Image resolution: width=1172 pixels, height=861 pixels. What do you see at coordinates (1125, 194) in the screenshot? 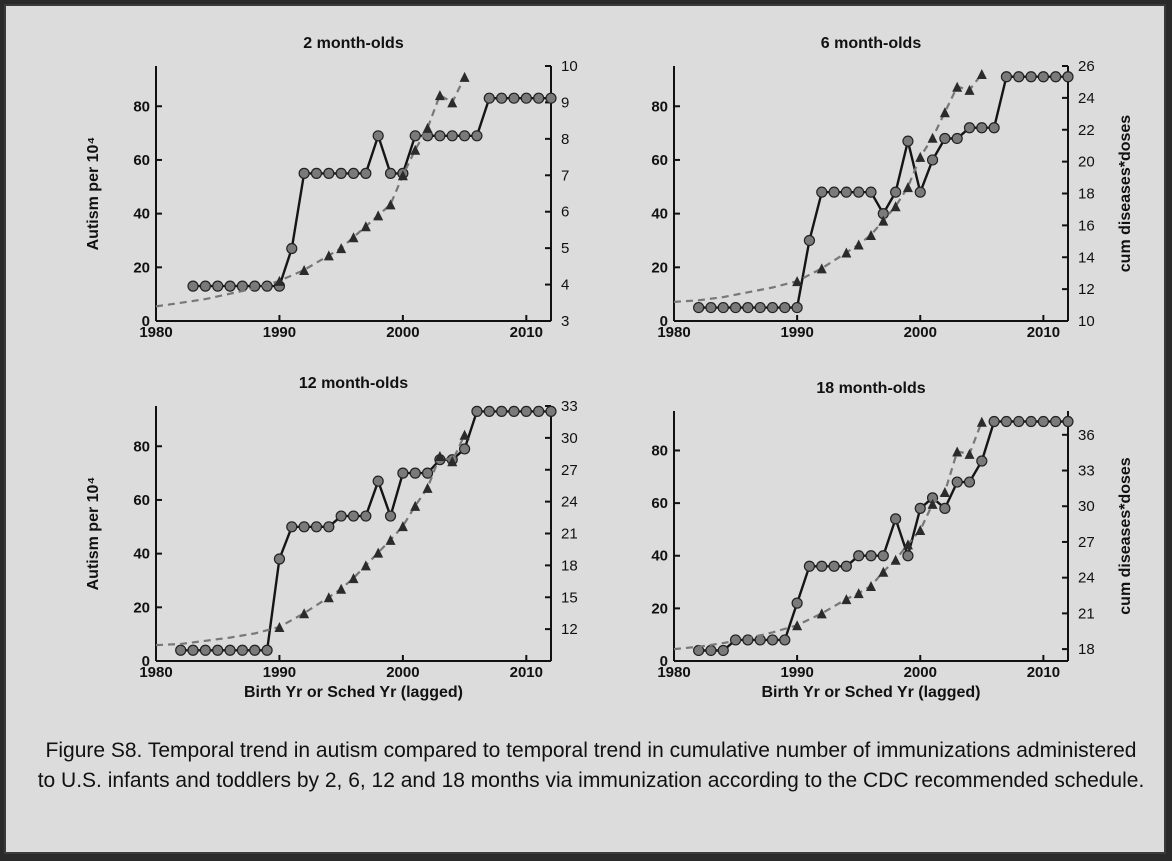
I see `y2-axis-label: cum diseases*doses` at bounding box center [1125, 194].